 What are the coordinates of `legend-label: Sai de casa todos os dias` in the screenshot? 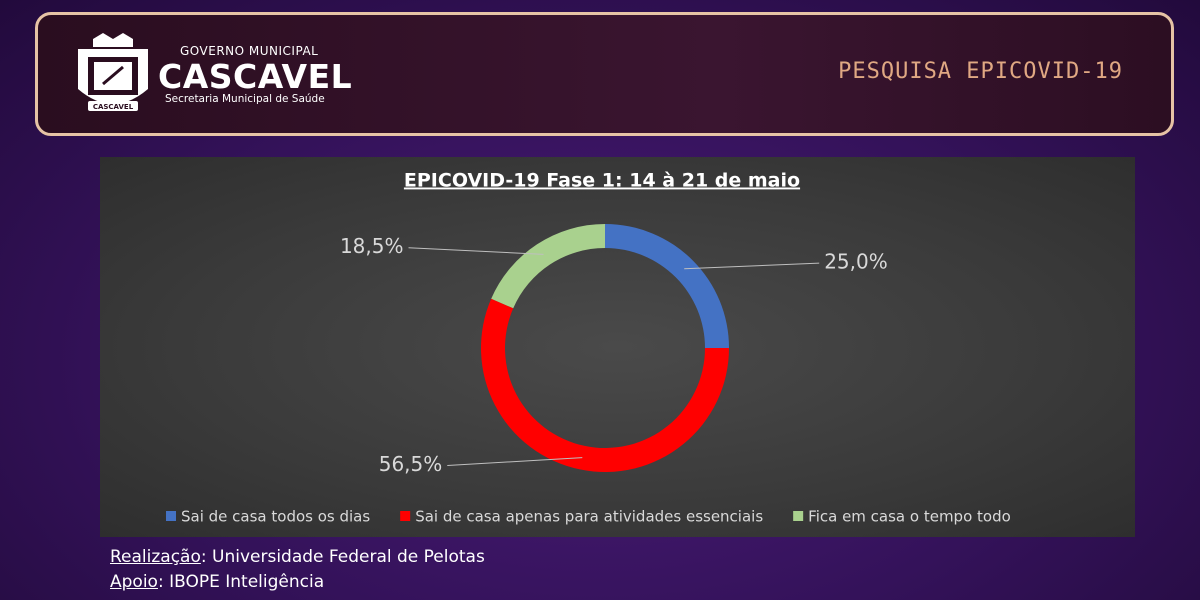 It's located at (275, 517).